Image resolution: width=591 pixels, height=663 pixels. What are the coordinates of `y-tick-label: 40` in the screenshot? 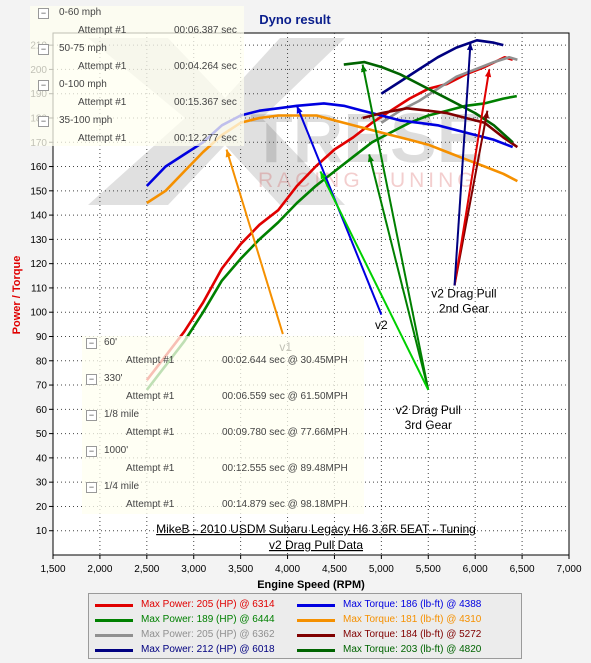 It's located at (42, 458).